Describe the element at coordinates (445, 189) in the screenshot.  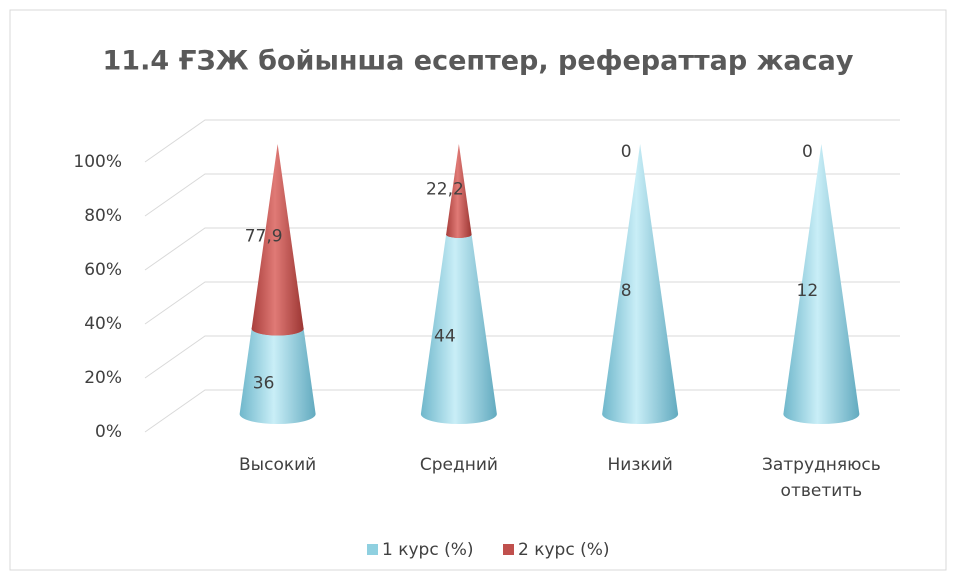
I see `data-label: 22,2` at that location.